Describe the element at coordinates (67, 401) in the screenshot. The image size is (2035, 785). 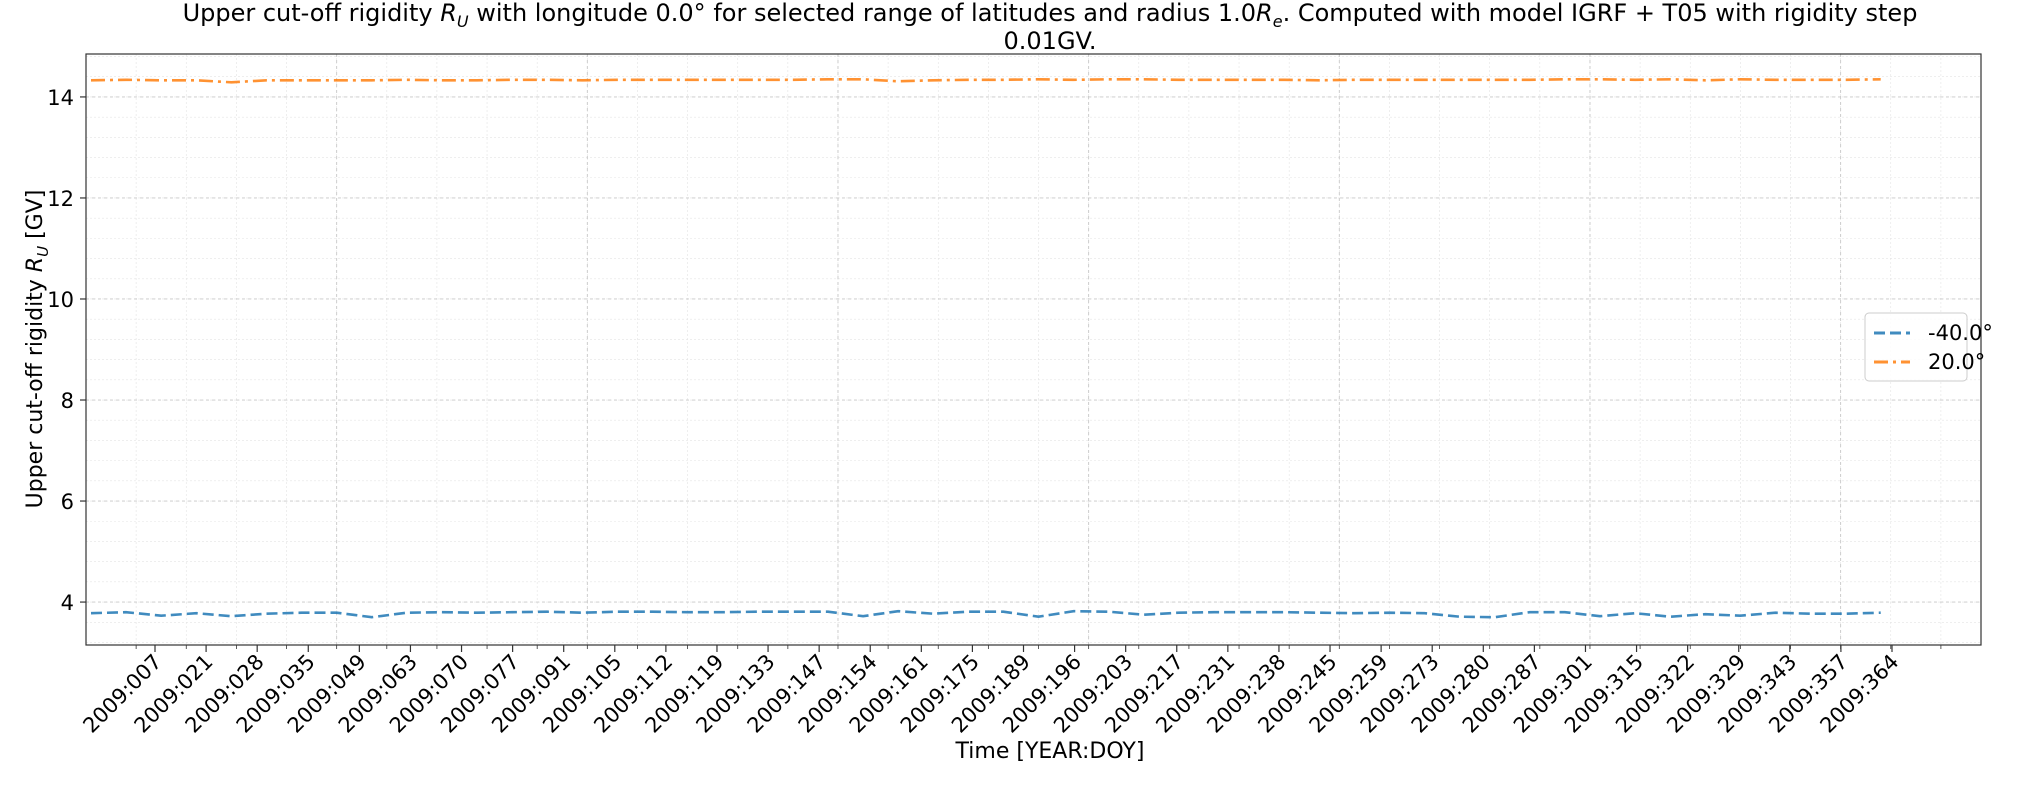
I see `y-tick-label: 8` at that location.